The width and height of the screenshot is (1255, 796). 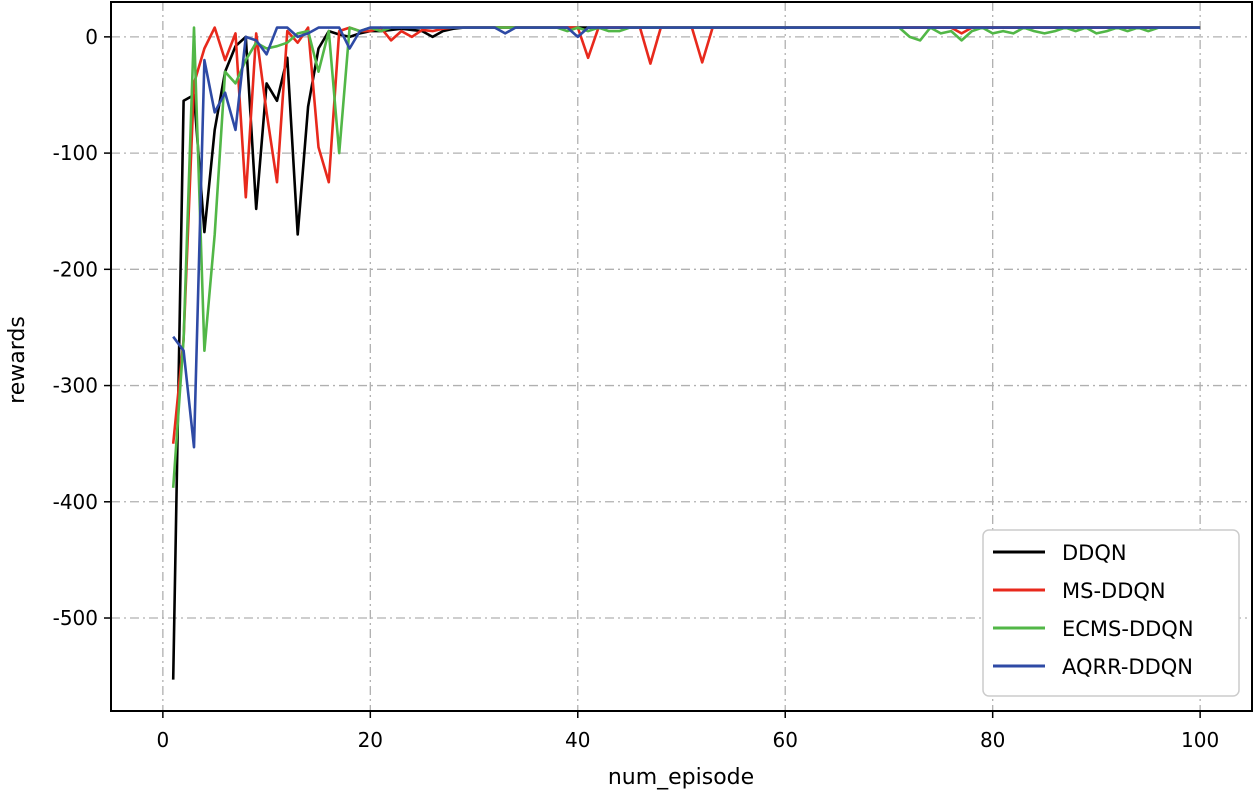 I want to click on x-tick-label: 100, so click(x=1200, y=740).